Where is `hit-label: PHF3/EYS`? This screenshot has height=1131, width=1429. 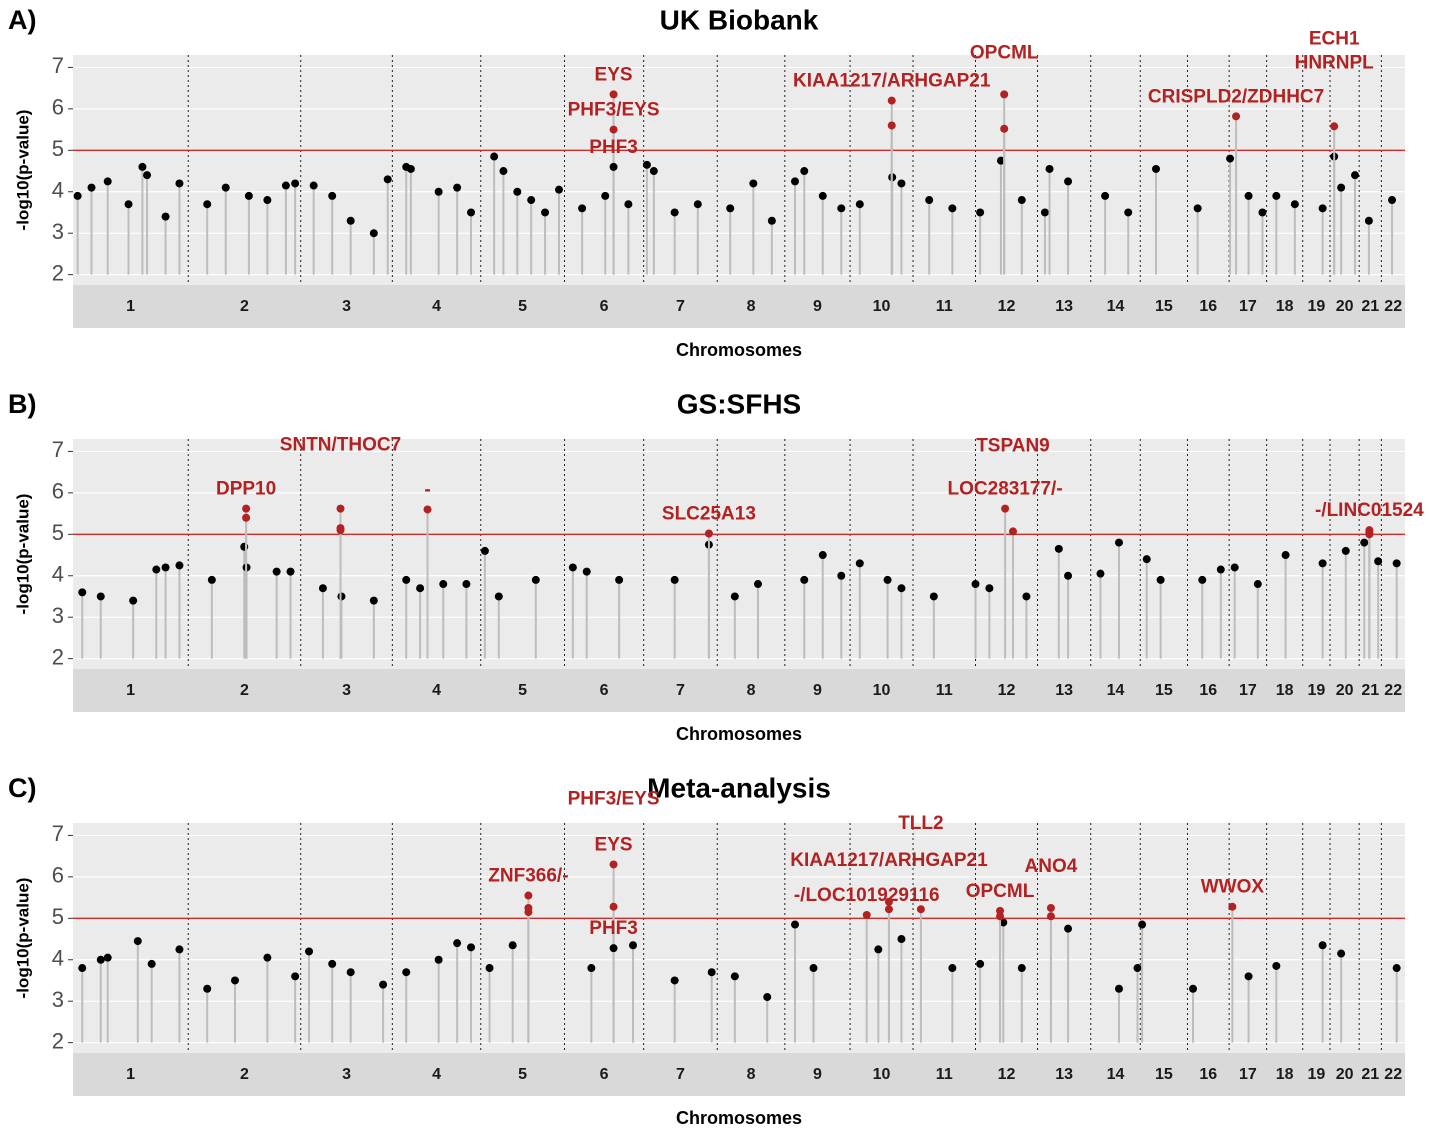
hit-label: PHF3/EYS is located at coordinates (614, 799).